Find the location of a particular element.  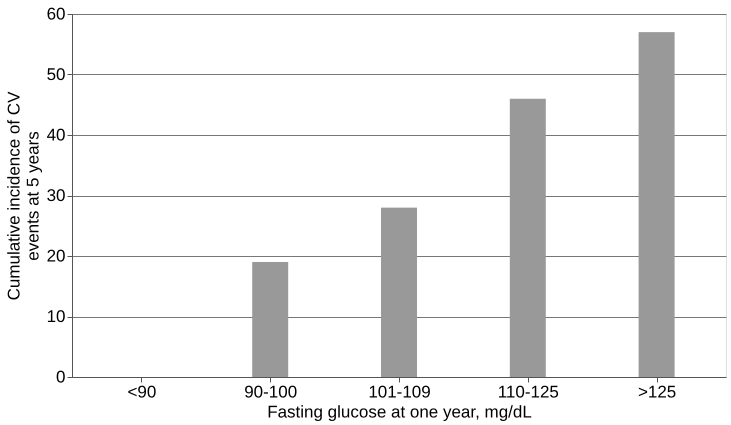

x-tick-label: 101-109 is located at coordinates (399, 392).